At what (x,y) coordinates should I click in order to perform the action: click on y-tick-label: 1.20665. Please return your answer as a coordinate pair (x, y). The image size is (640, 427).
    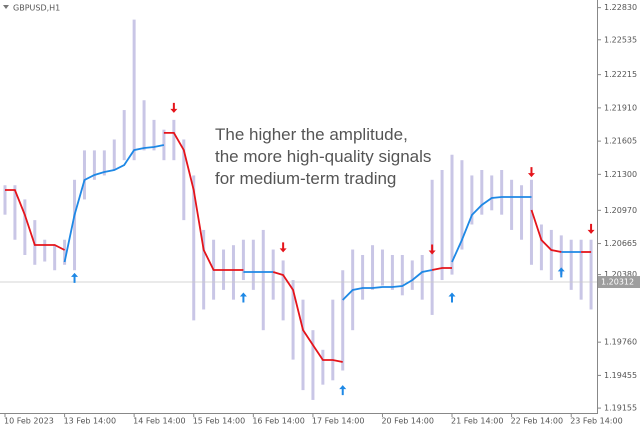
    Looking at the image, I should click on (620, 243).